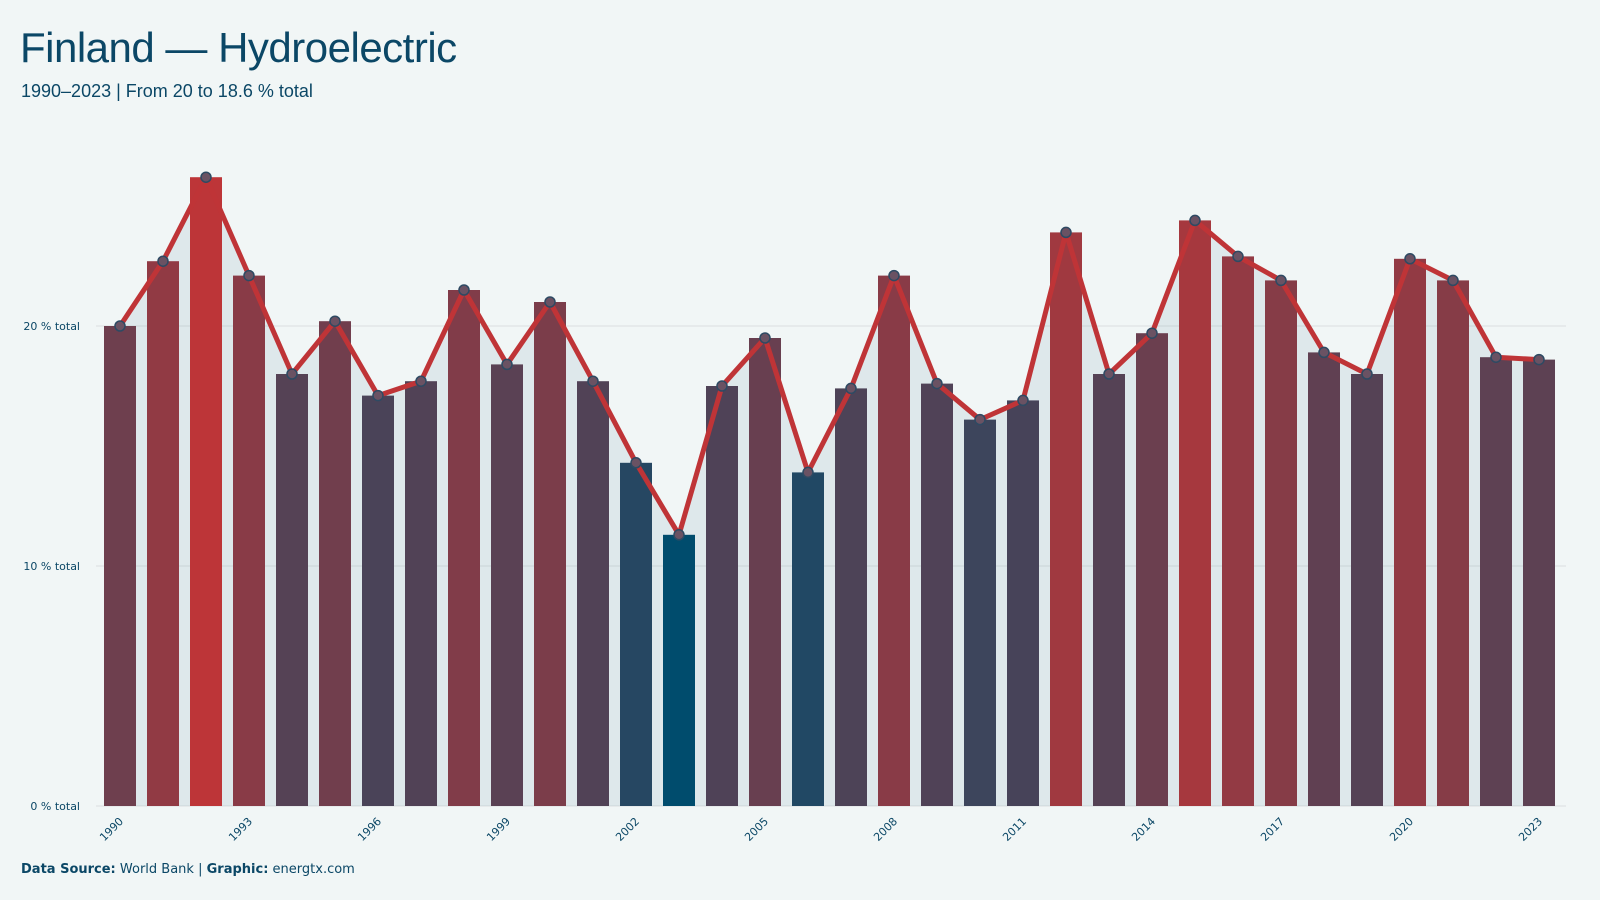  What do you see at coordinates (1281, 543) in the screenshot?
I see `bar-2017` at bounding box center [1281, 543].